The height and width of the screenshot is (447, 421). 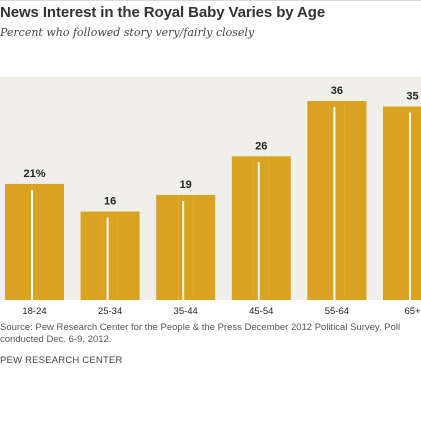 I want to click on category-label-45-54: 45-54, so click(x=261, y=311).